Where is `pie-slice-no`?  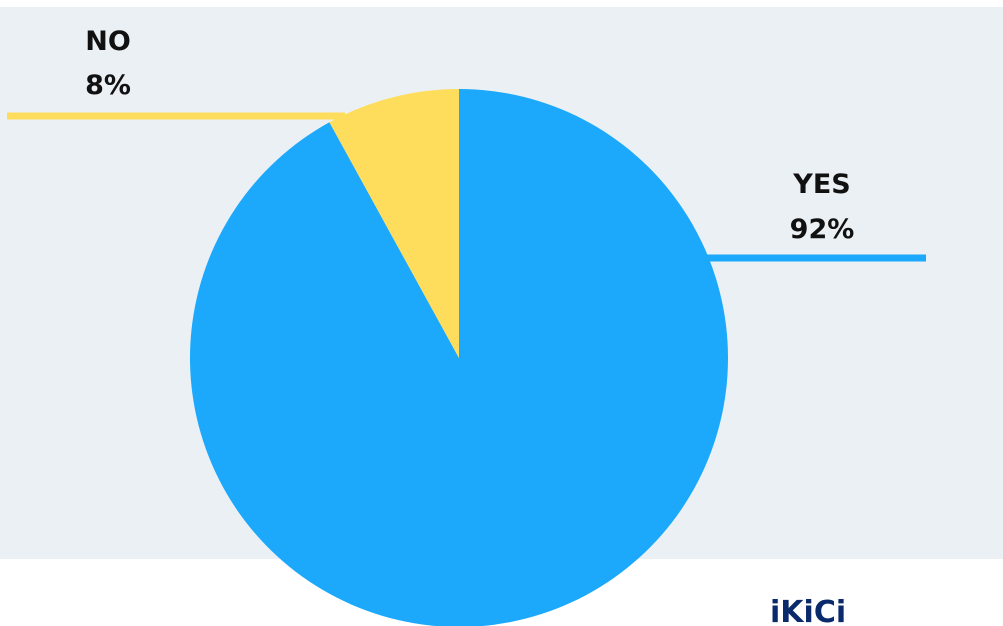 pie-slice-no is located at coordinates (394, 223).